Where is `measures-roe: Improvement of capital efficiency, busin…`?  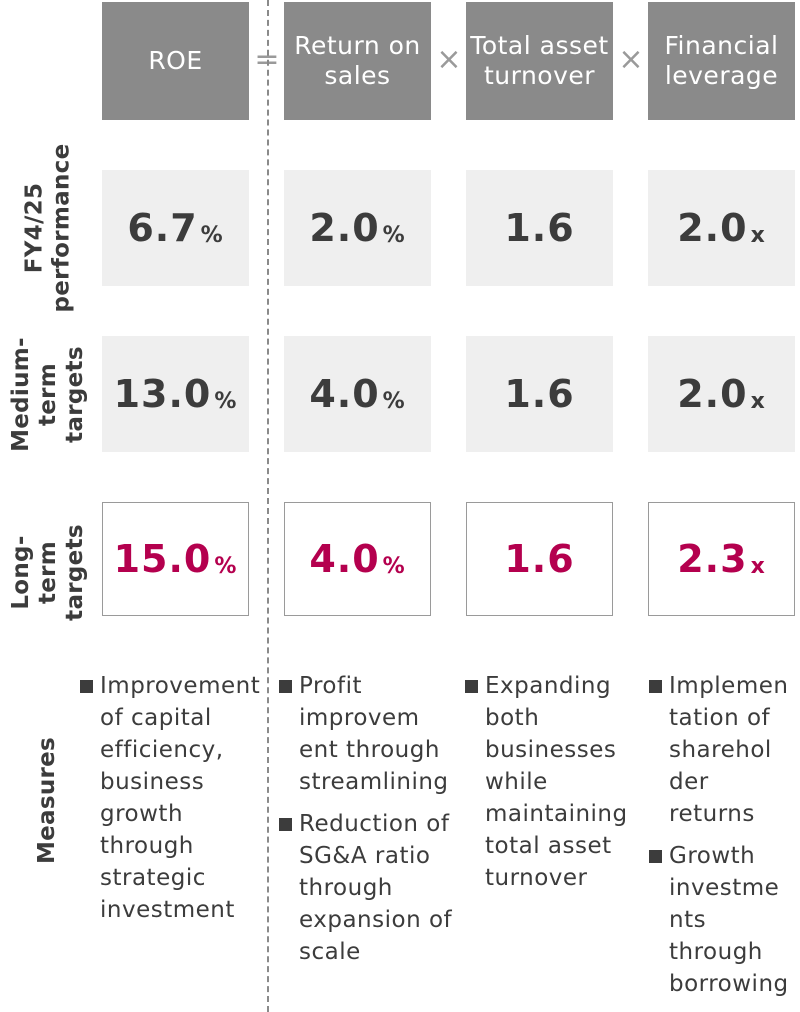 measures-roe: Improvement of capital efficiency, busin… is located at coordinates (170, 803).